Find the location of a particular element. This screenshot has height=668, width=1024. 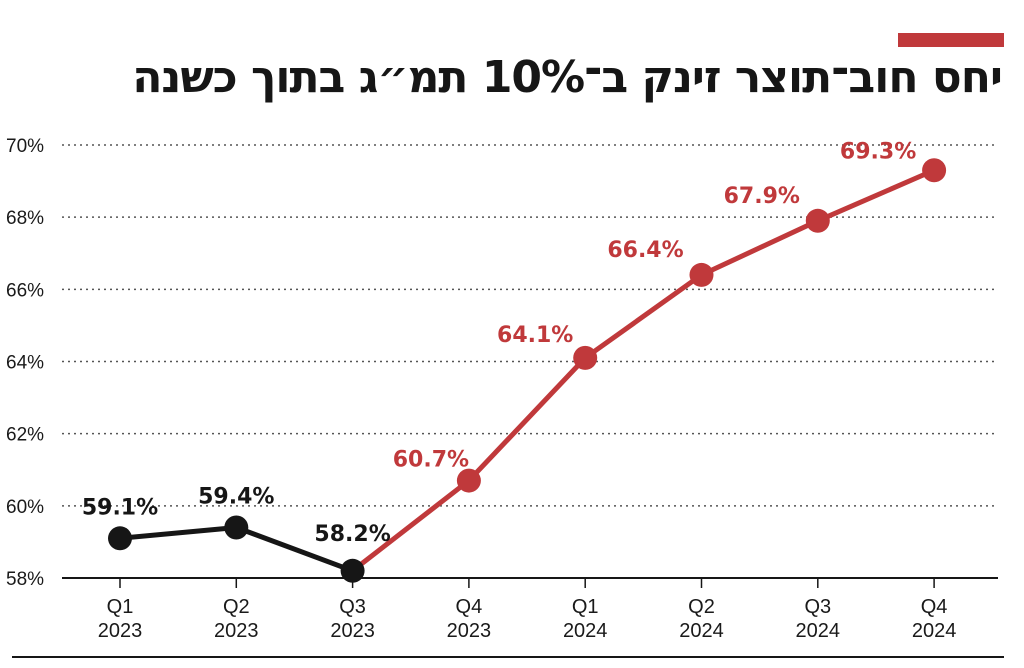

chart-title: יחס חוב־תוצר זינק ב־10% תמ״ג בתוך כשנה is located at coordinates (567, 77).